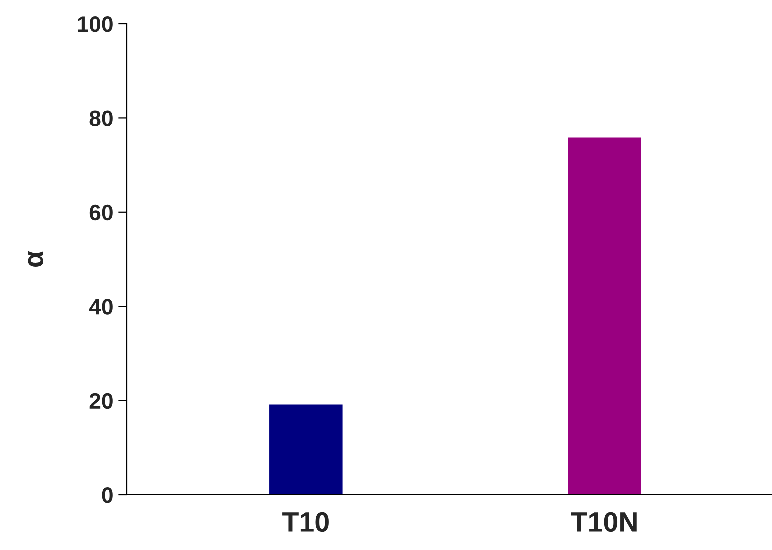 This screenshot has width=772, height=550. Describe the element at coordinates (101, 212) in the screenshot. I see `y-tick-label: 60` at that location.